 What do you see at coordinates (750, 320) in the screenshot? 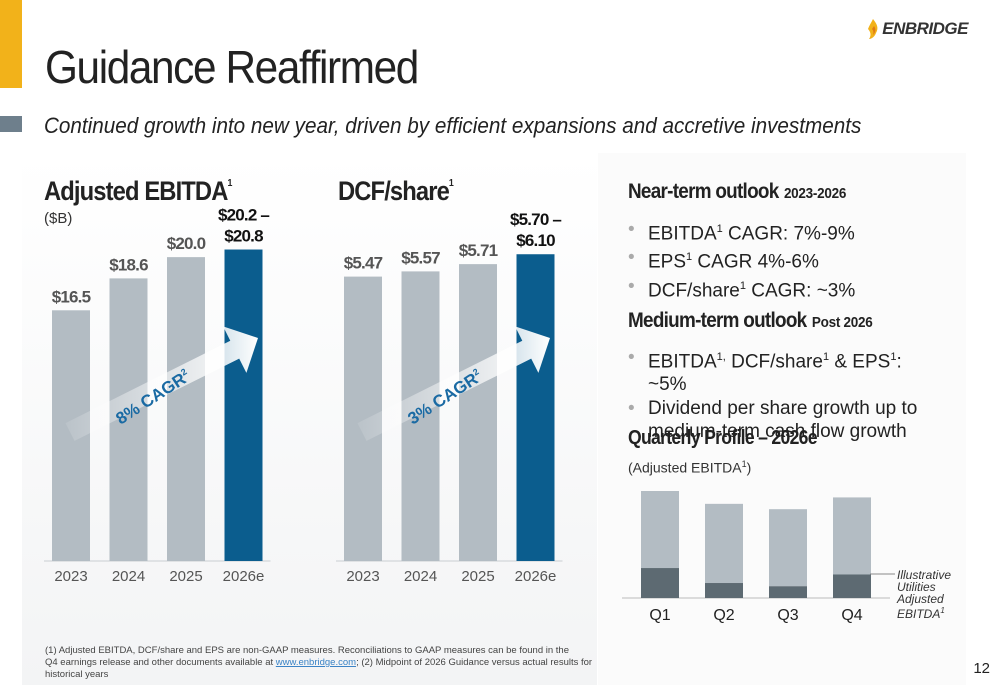
I see `medium-term-heading: Medium-term outlook Post 2026` at bounding box center [750, 320].